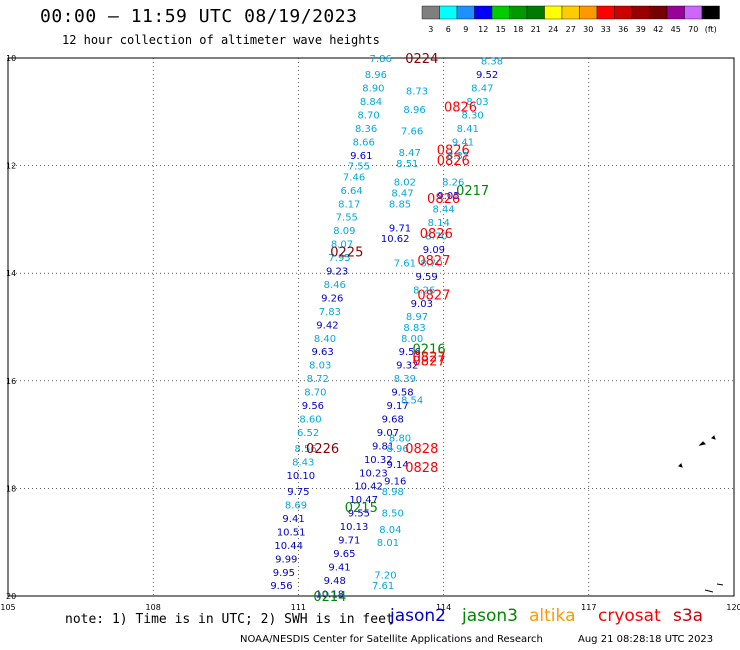 This screenshot has height=650, width=740. What do you see at coordinates (11, 381) in the screenshot?
I see `y-tick-label: 16` at bounding box center [11, 381].